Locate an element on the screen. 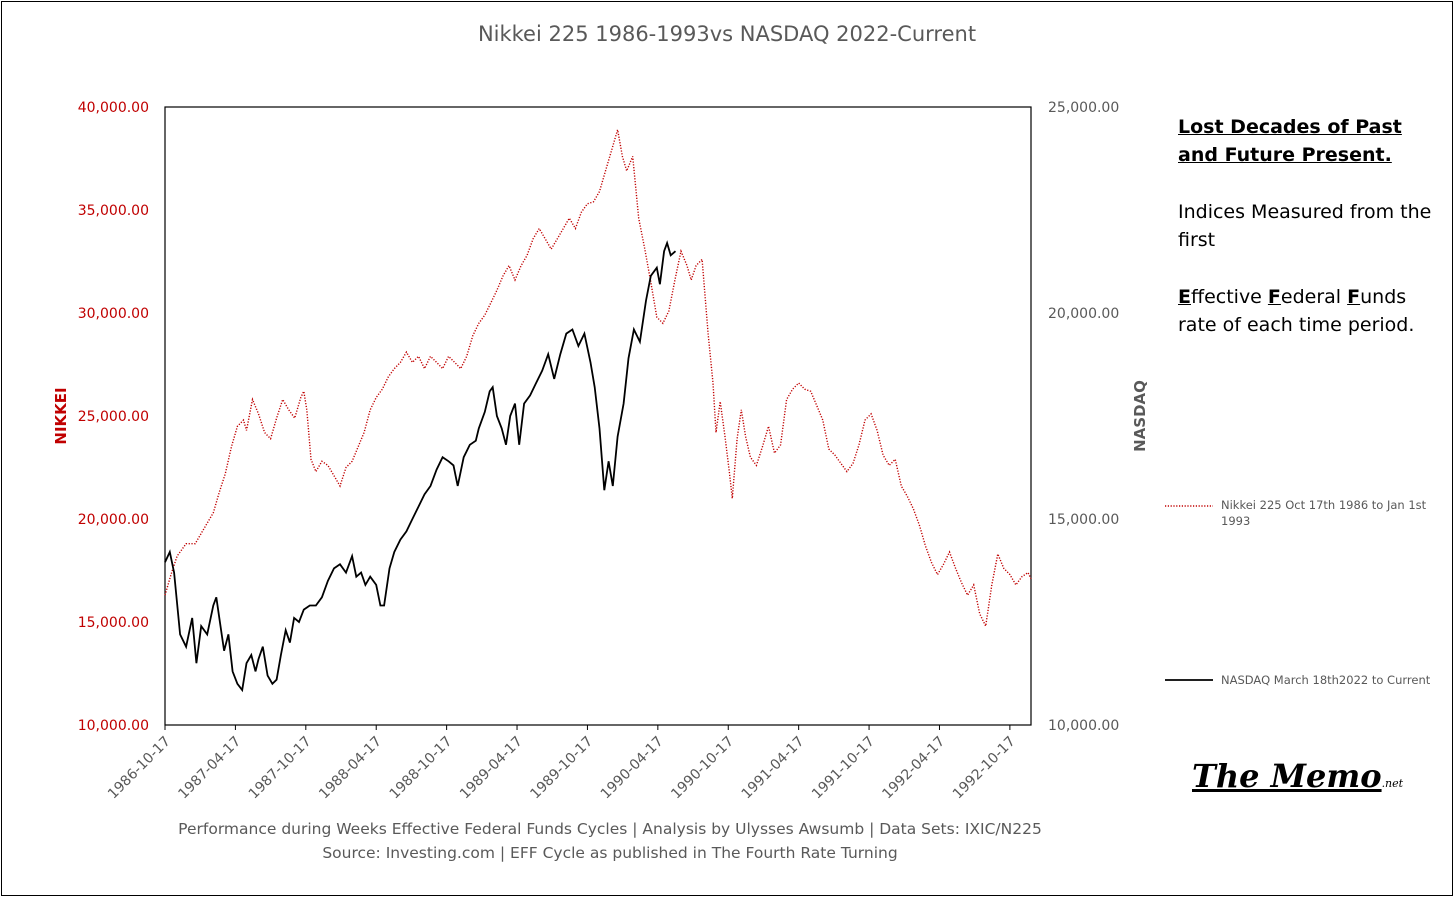 This screenshot has width=1456, height=899. left-tick-label-4: 30,000.00 is located at coordinates (113, 314).